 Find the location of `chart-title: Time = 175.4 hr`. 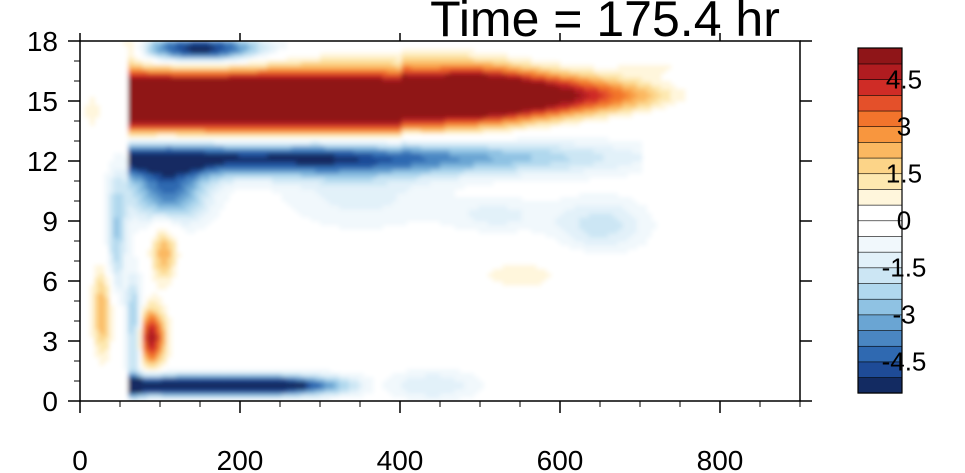

chart-title: Time = 175.4 hr is located at coordinates (605, 23).